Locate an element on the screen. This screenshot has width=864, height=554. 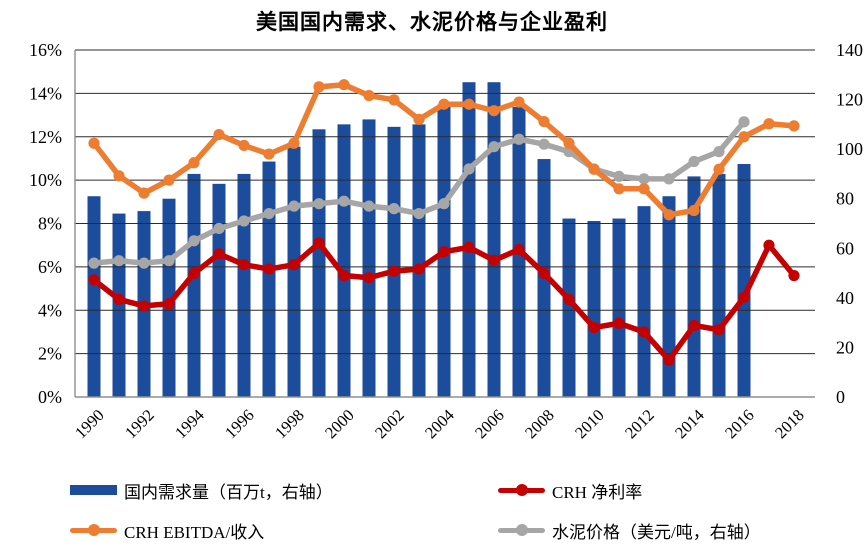
chart-title: 美国国内需求、水泥价格与企业盈利 is located at coordinates (432, 22).